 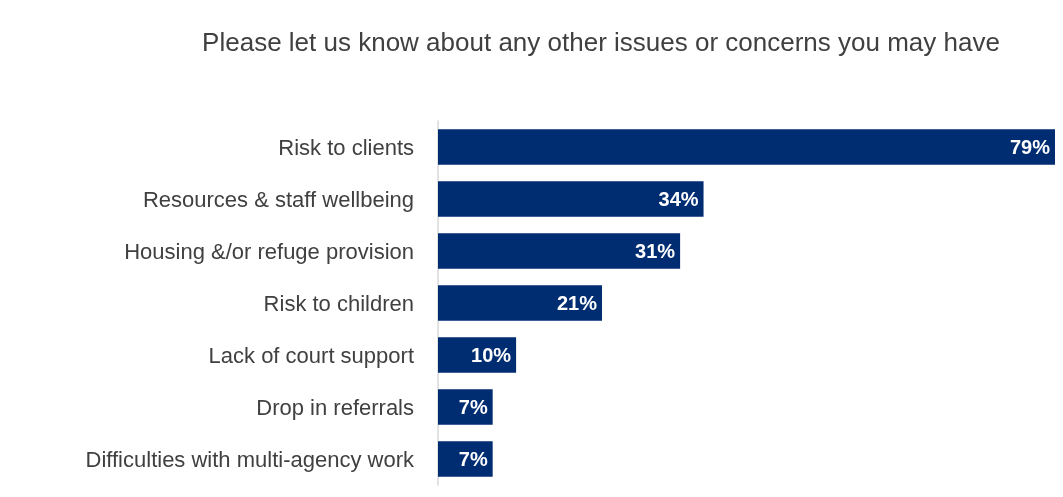 I want to click on data-label: 21%, so click(x=577, y=303).